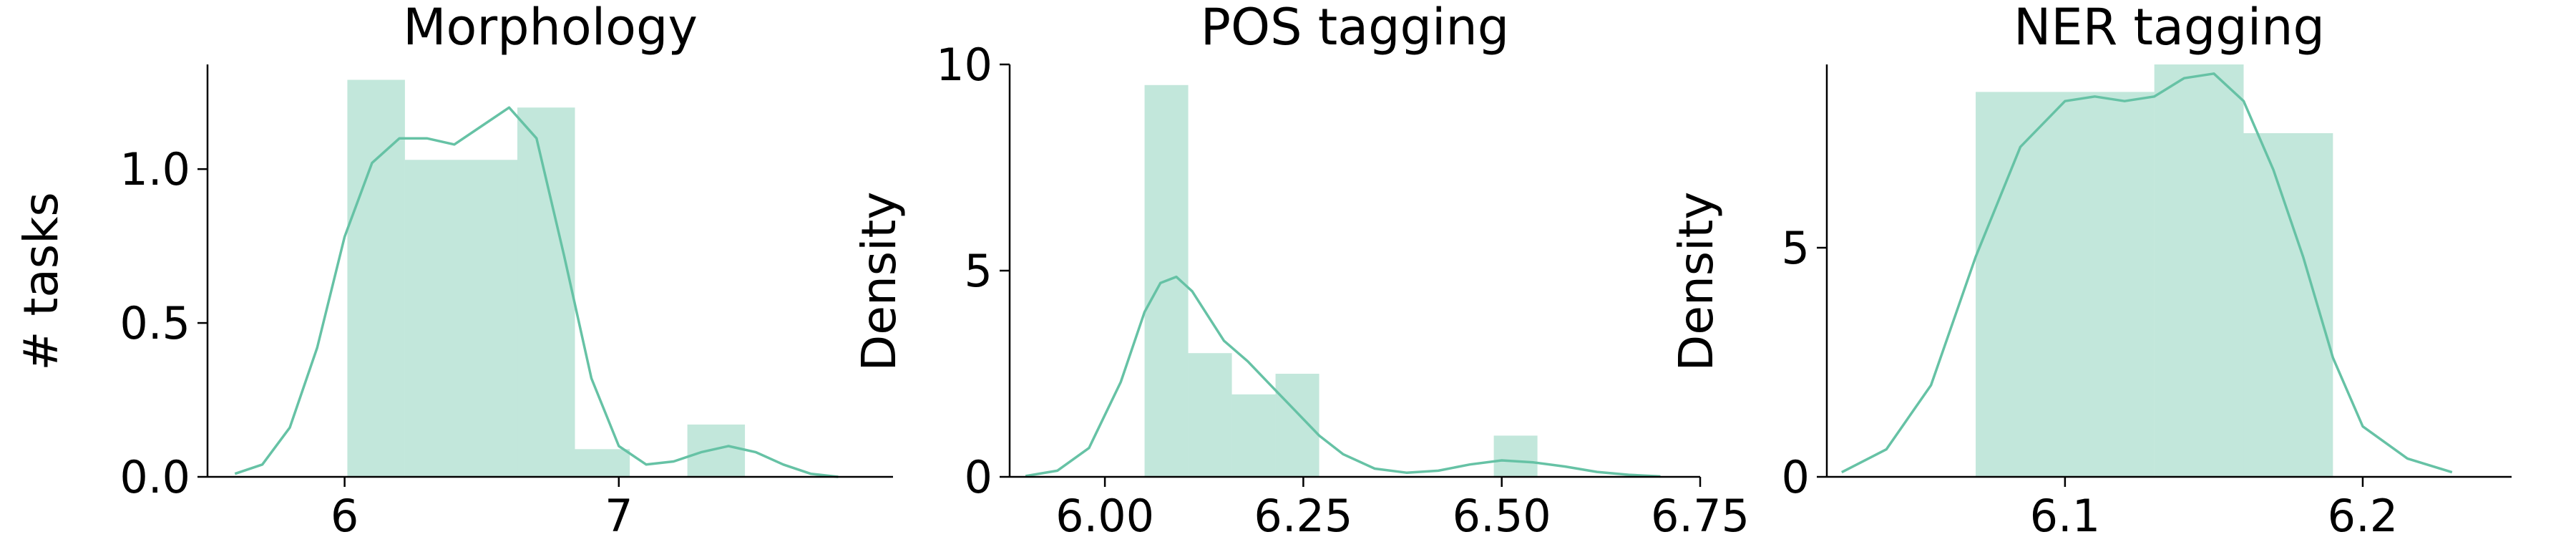  What do you see at coordinates (1343, 376) in the screenshot?
I see `kde-curve` at bounding box center [1343, 376].